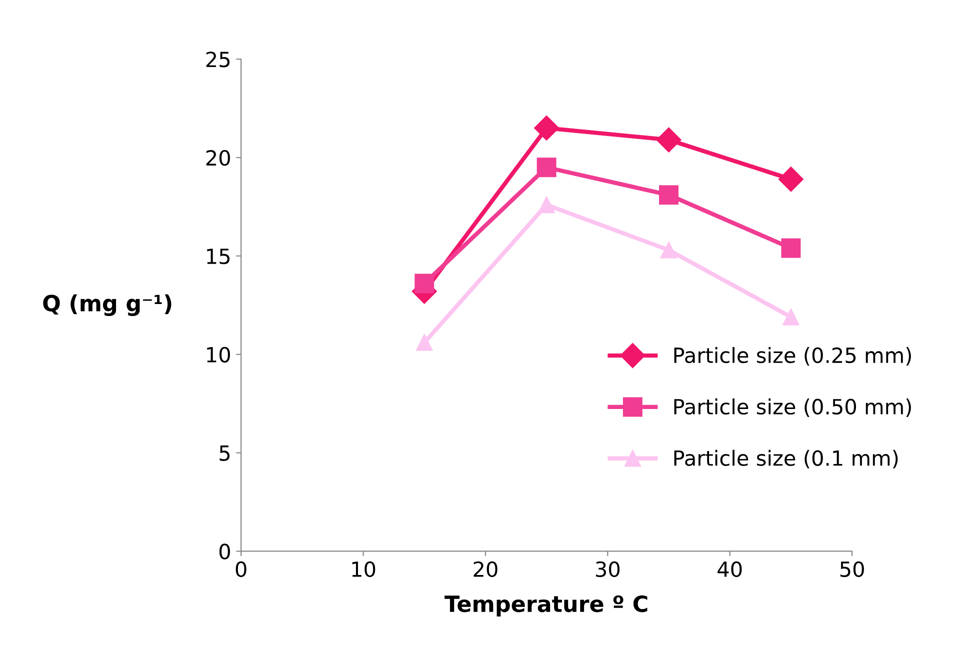 This screenshot has height=657, width=976. Describe the element at coordinates (218, 60) in the screenshot. I see `y-tick-label: 25` at that location.